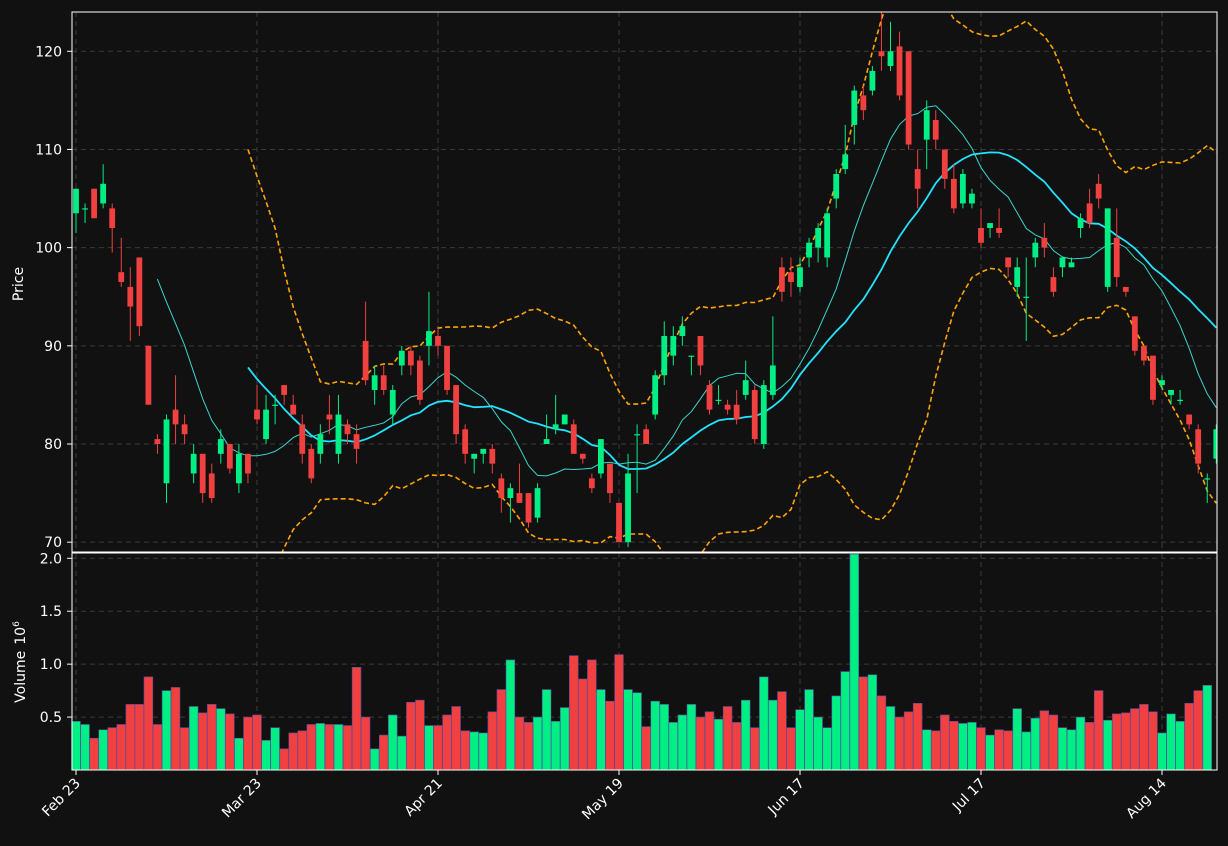  I want to click on volume-y-tick-label: 1.0, so click(51, 665).